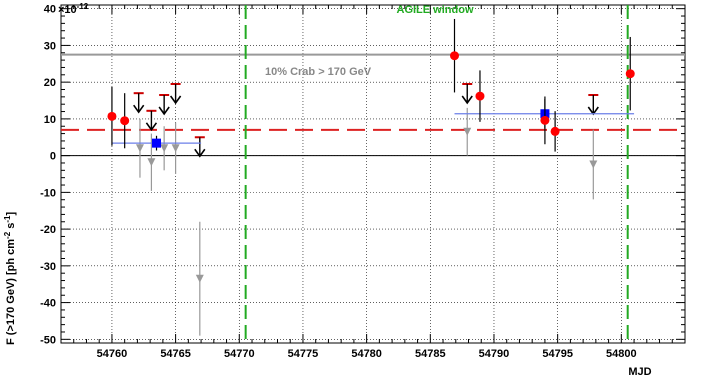  I want to click on agile-window-label: AGILE window, so click(435, 10).